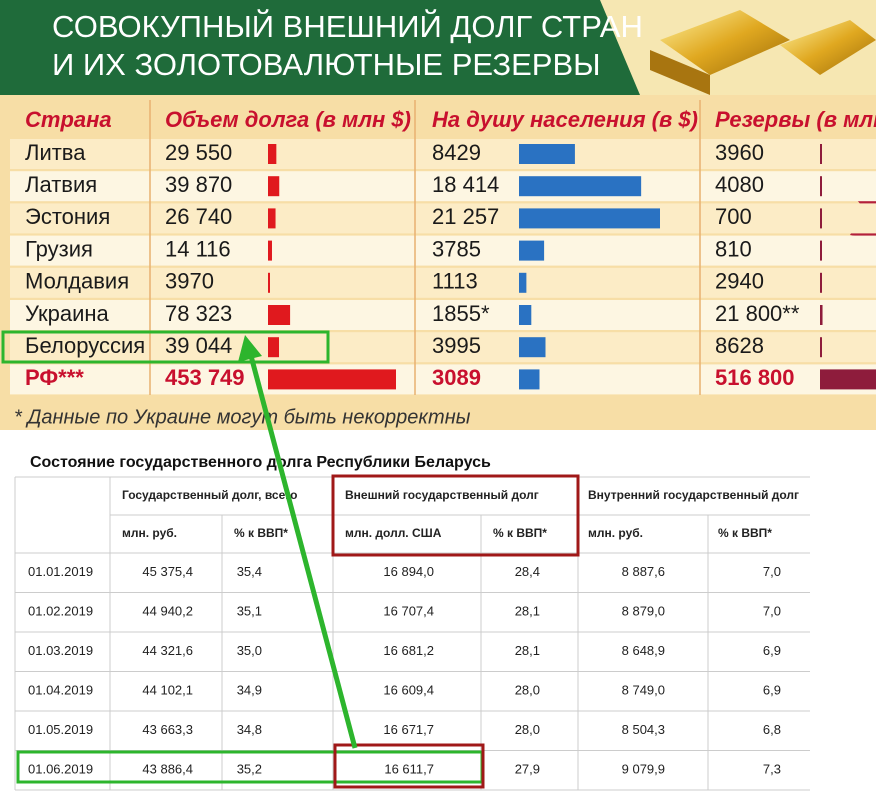 The width and height of the screenshot is (876, 791). What do you see at coordinates (198, 184) in the screenshot?
I see `cell: 39 870` at bounding box center [198, 184].